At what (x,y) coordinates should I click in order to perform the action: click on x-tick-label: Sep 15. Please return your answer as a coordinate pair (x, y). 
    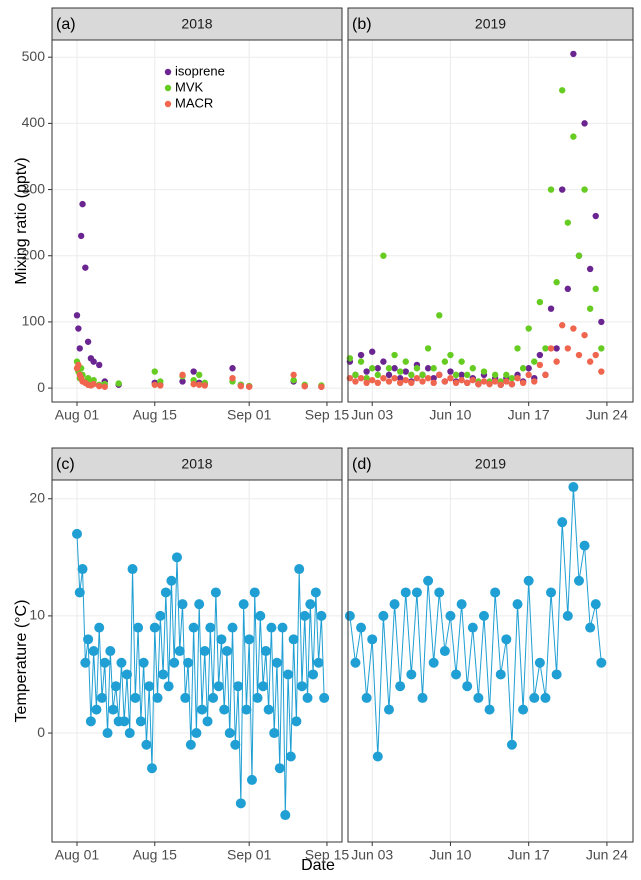
    Looking at the image, I should click on (327, 415).